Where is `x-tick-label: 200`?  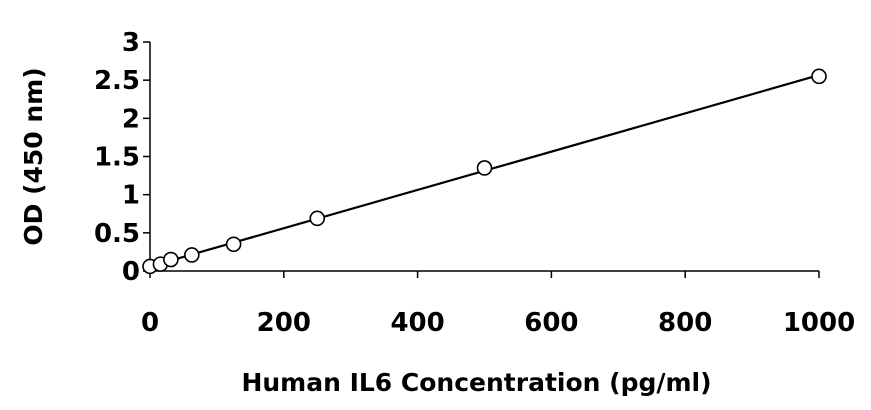
x-tick-label: 200 is located at coordinates (284, 323).